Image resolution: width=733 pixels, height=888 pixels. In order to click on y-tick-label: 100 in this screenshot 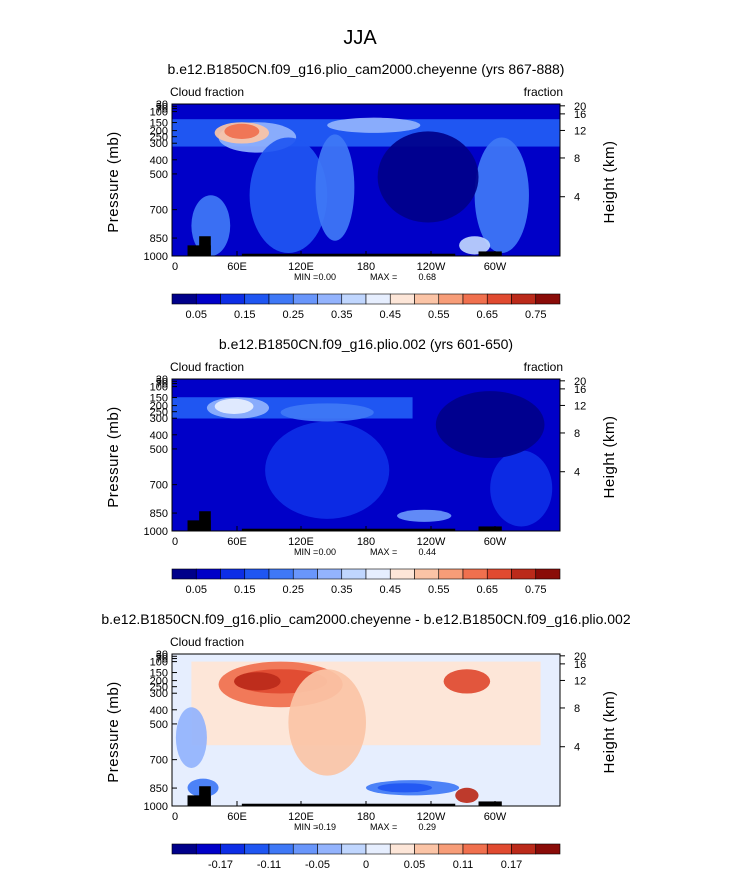, I will do `click(159, 663)`.